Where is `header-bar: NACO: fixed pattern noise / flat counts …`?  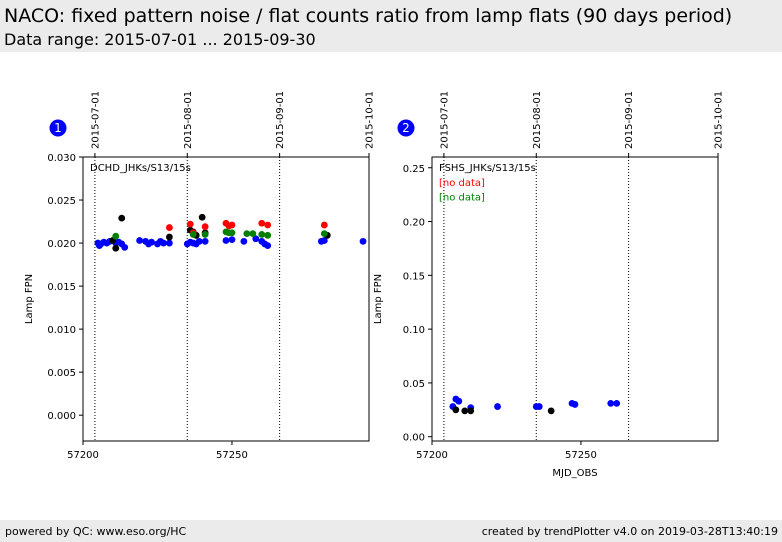 header-bar: NACO: fixed pattern noise / flat counts … is located at coordinates (391, 26).